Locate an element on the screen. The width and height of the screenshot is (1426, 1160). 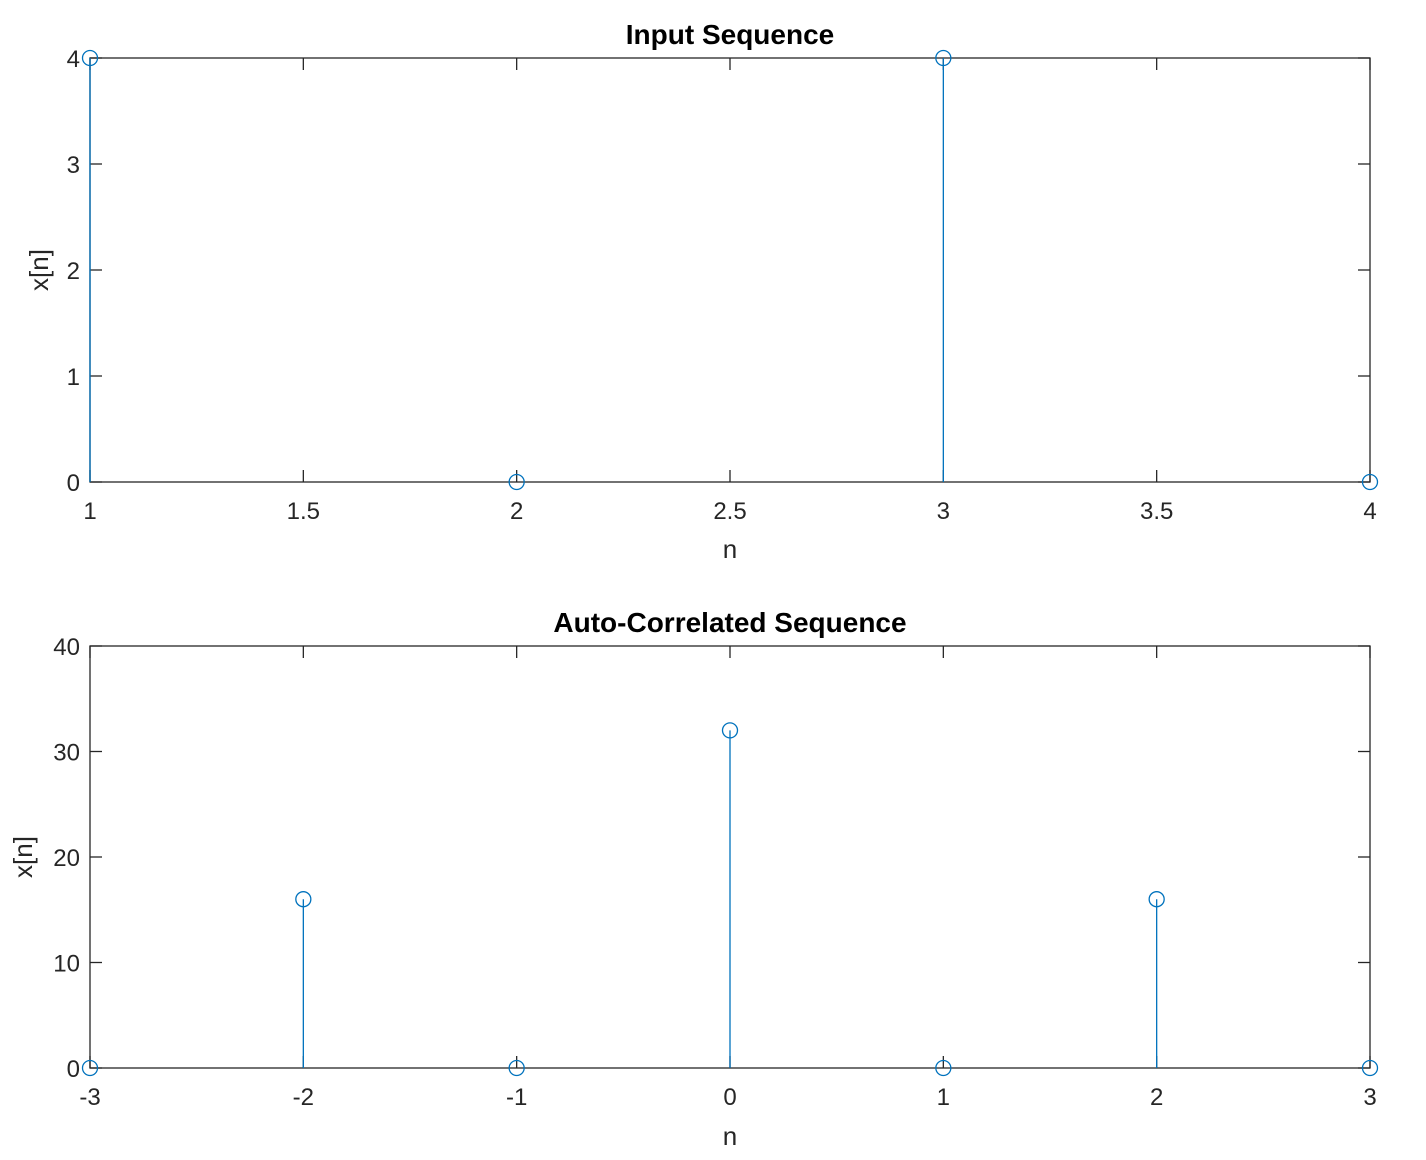
x-tick-label: 0 is located at coordinates (729, 1097).